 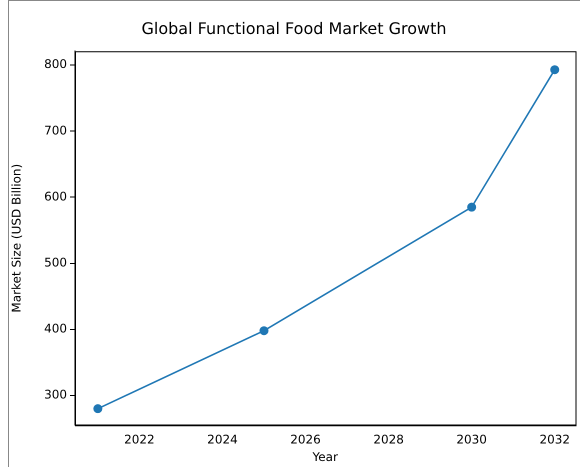 I want to click on x-tick-label: 2024, so click(x=222, y=439).